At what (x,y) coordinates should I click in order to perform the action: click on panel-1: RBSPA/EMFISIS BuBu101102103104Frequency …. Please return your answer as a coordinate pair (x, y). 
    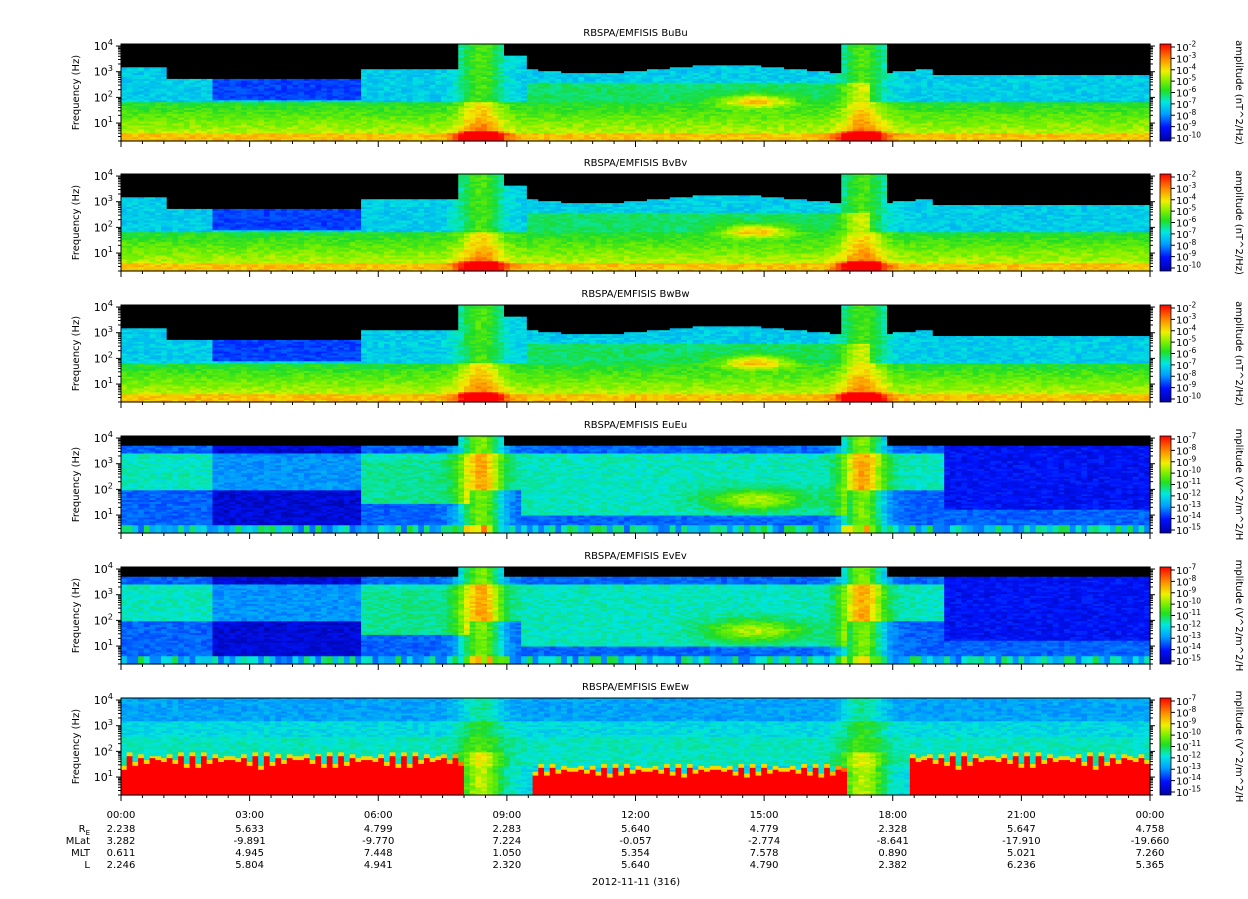
    Looking at the image, I should click on (657, 87).